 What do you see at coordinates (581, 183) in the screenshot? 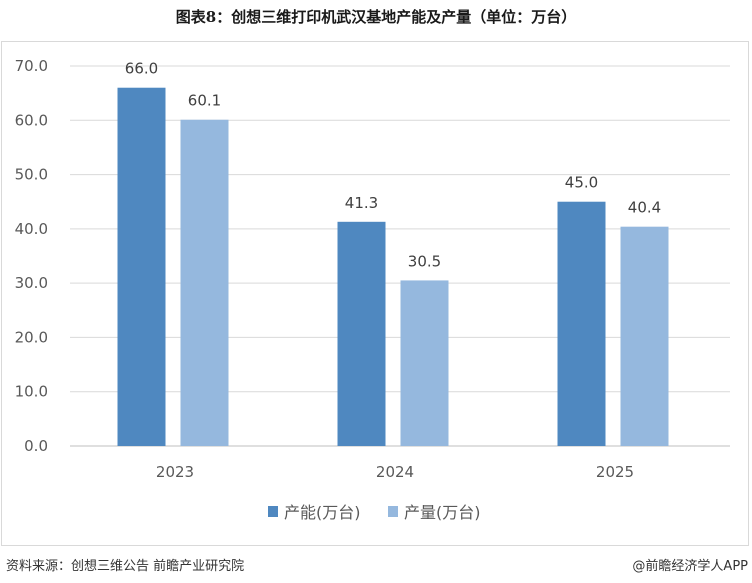
I see `data-label: 45.0` at bounding box center [581, 183].